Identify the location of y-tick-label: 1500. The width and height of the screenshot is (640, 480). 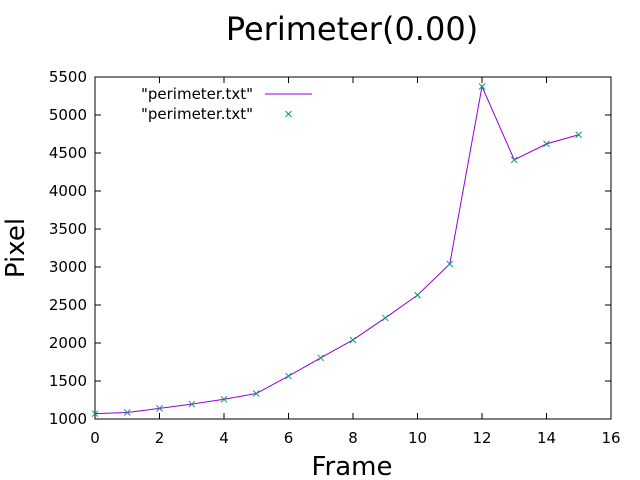
(68, 381).